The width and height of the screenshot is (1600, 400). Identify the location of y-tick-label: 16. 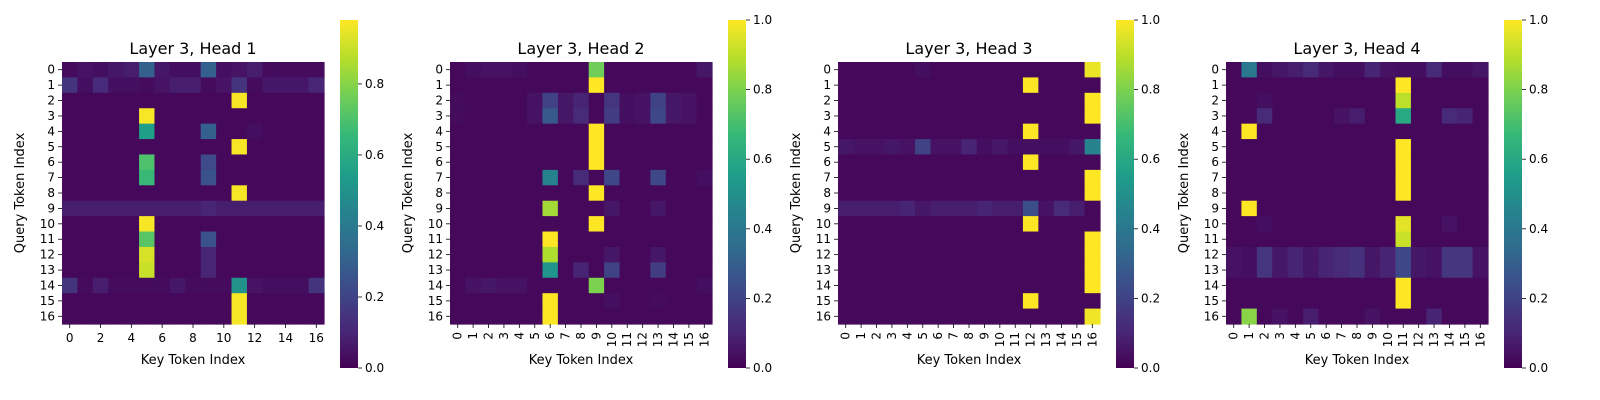
(435, 316).